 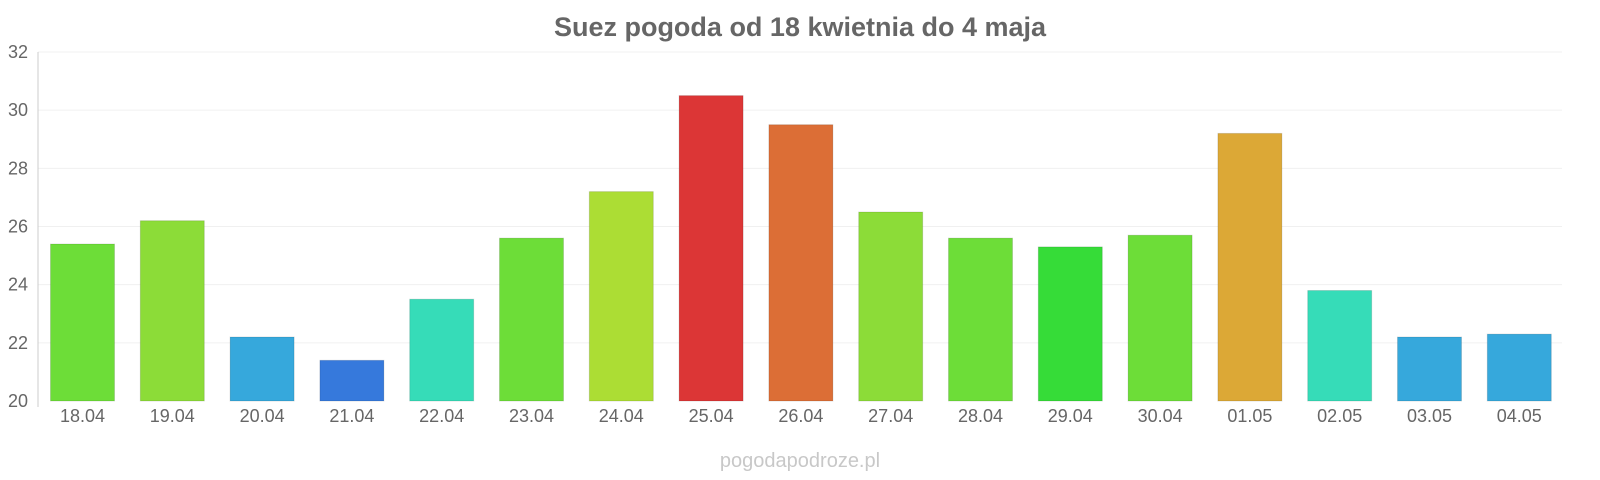 What do you see at coordinates (442, 350) in the screenshot?
I see `bar-22.04` at bounding box center [442, 350].